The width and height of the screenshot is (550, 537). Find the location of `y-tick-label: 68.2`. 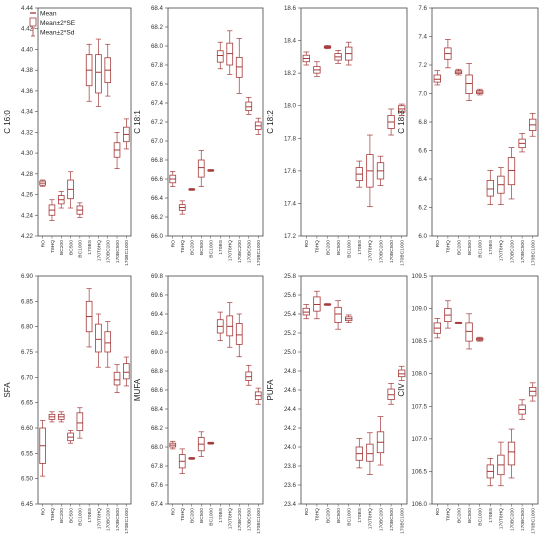

y-tick-label: 68.2 is located at coordinates (157, 27).